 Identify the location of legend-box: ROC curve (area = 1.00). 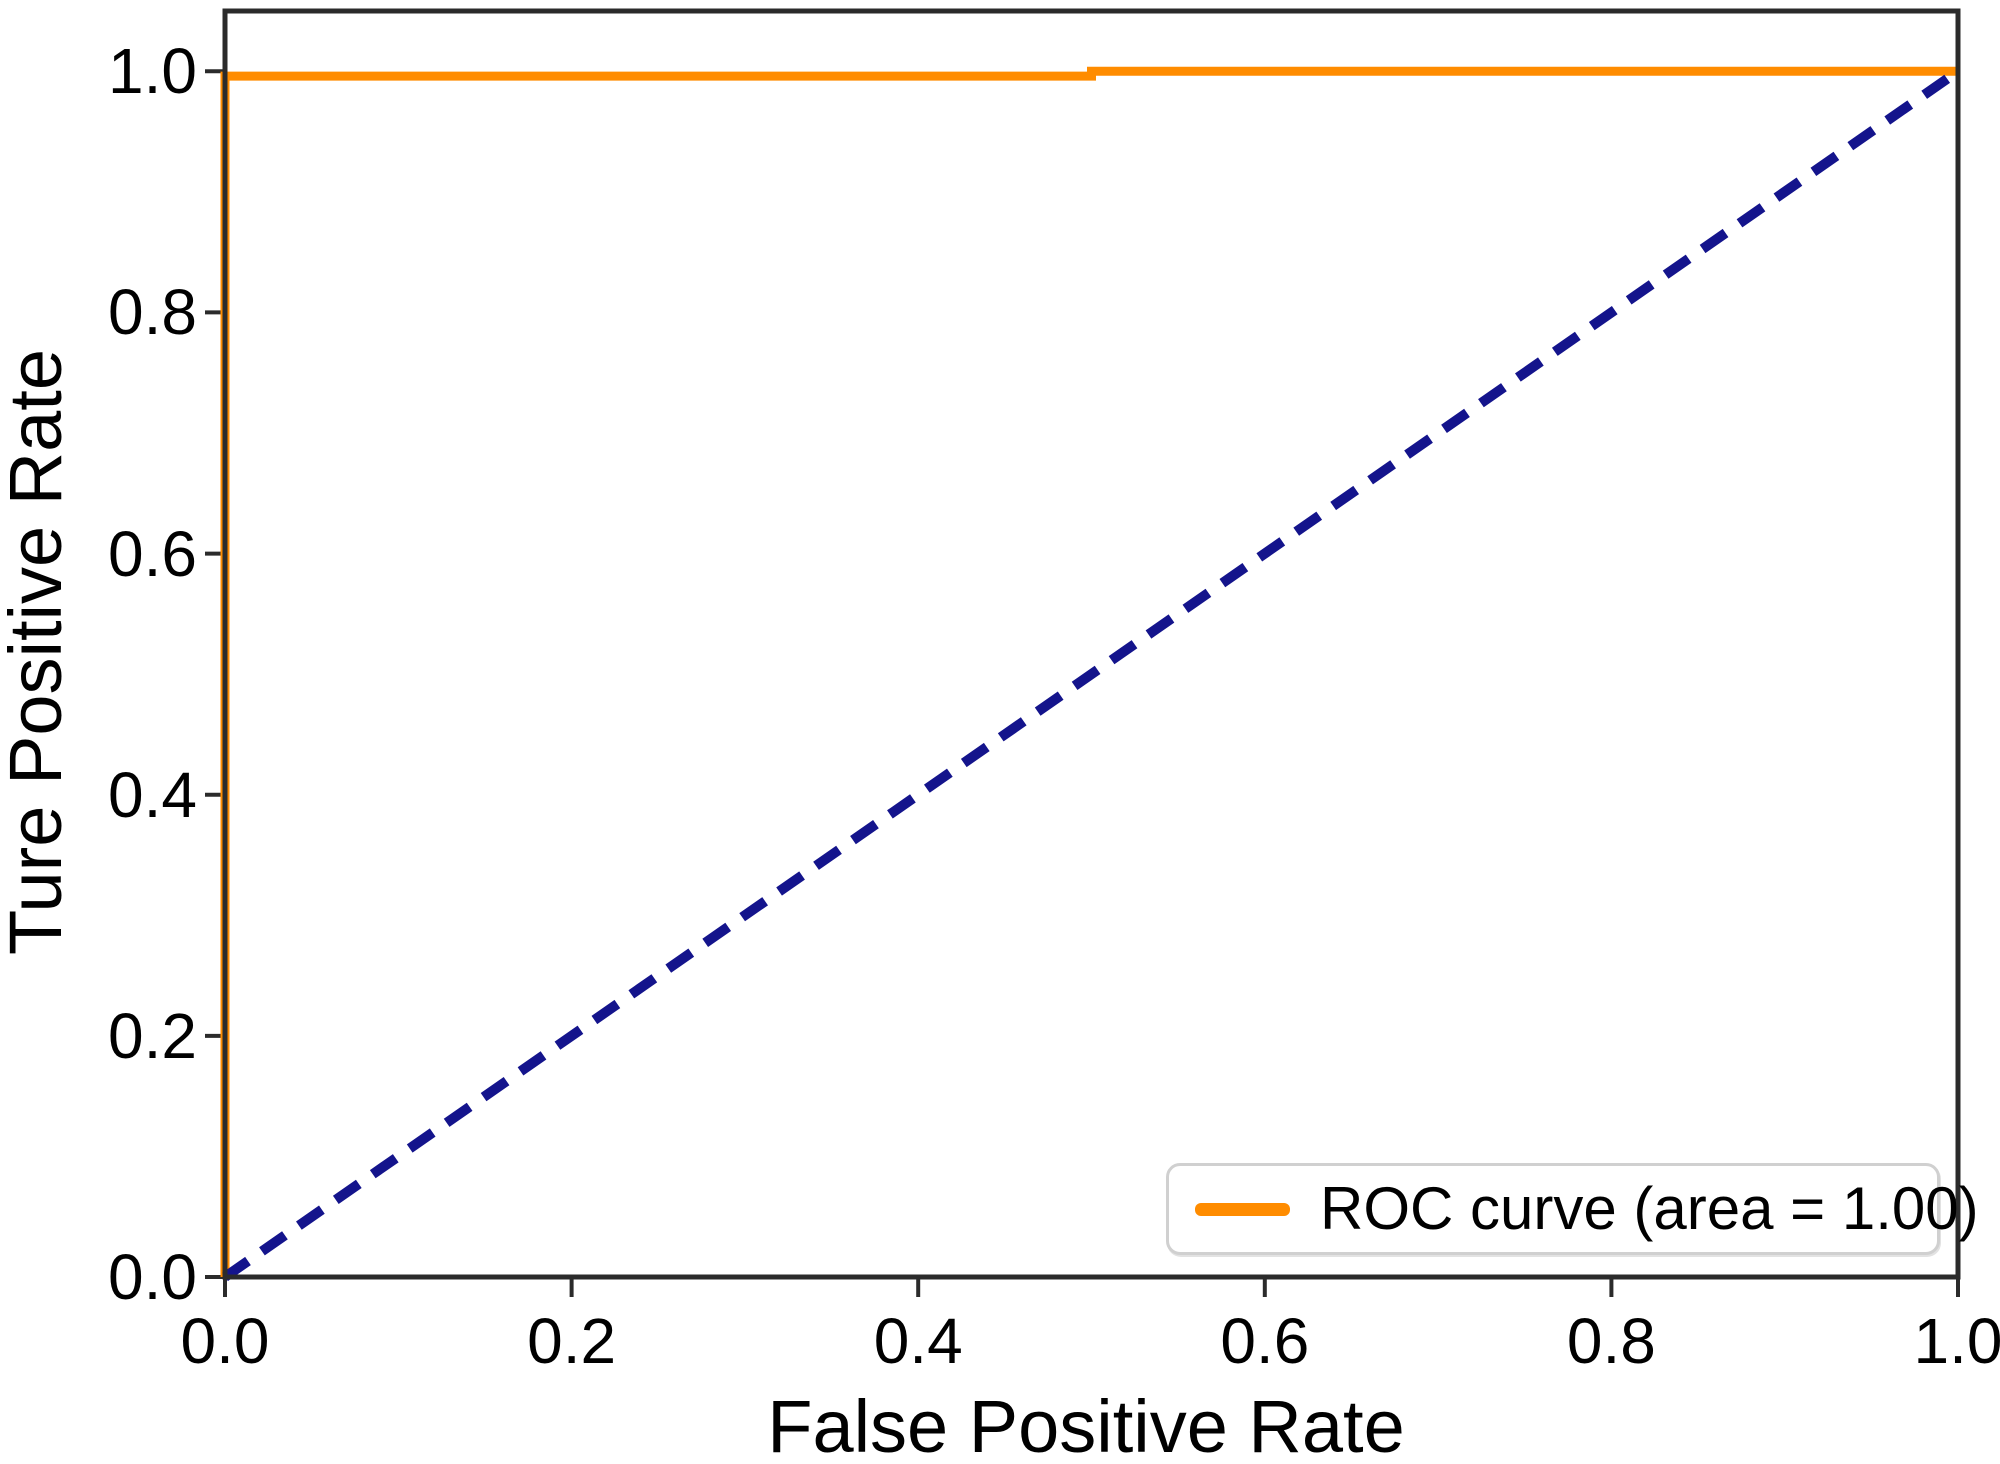
(1572, 1209).